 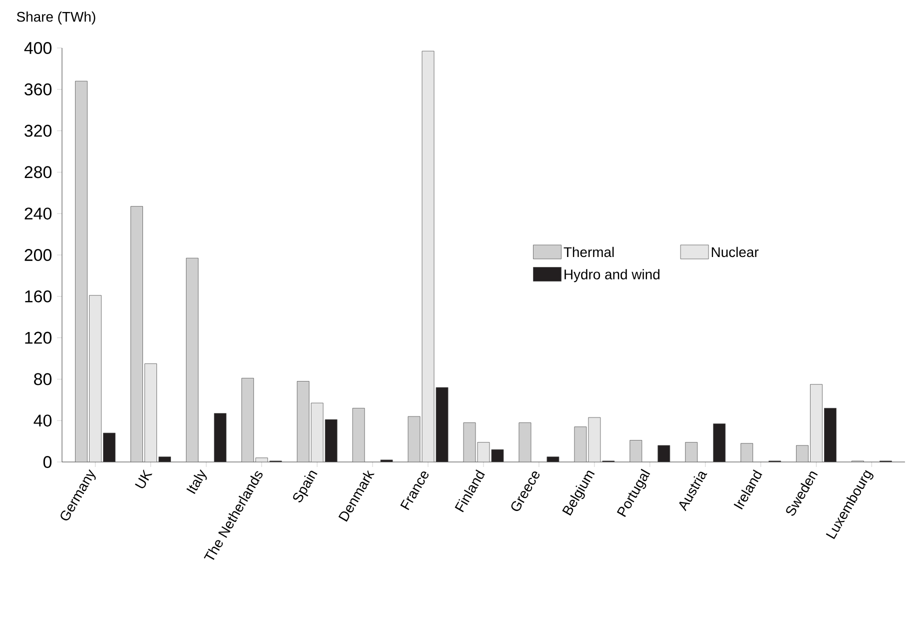 I want to click on y-tick-label: 200, so click(x=38, y=254).